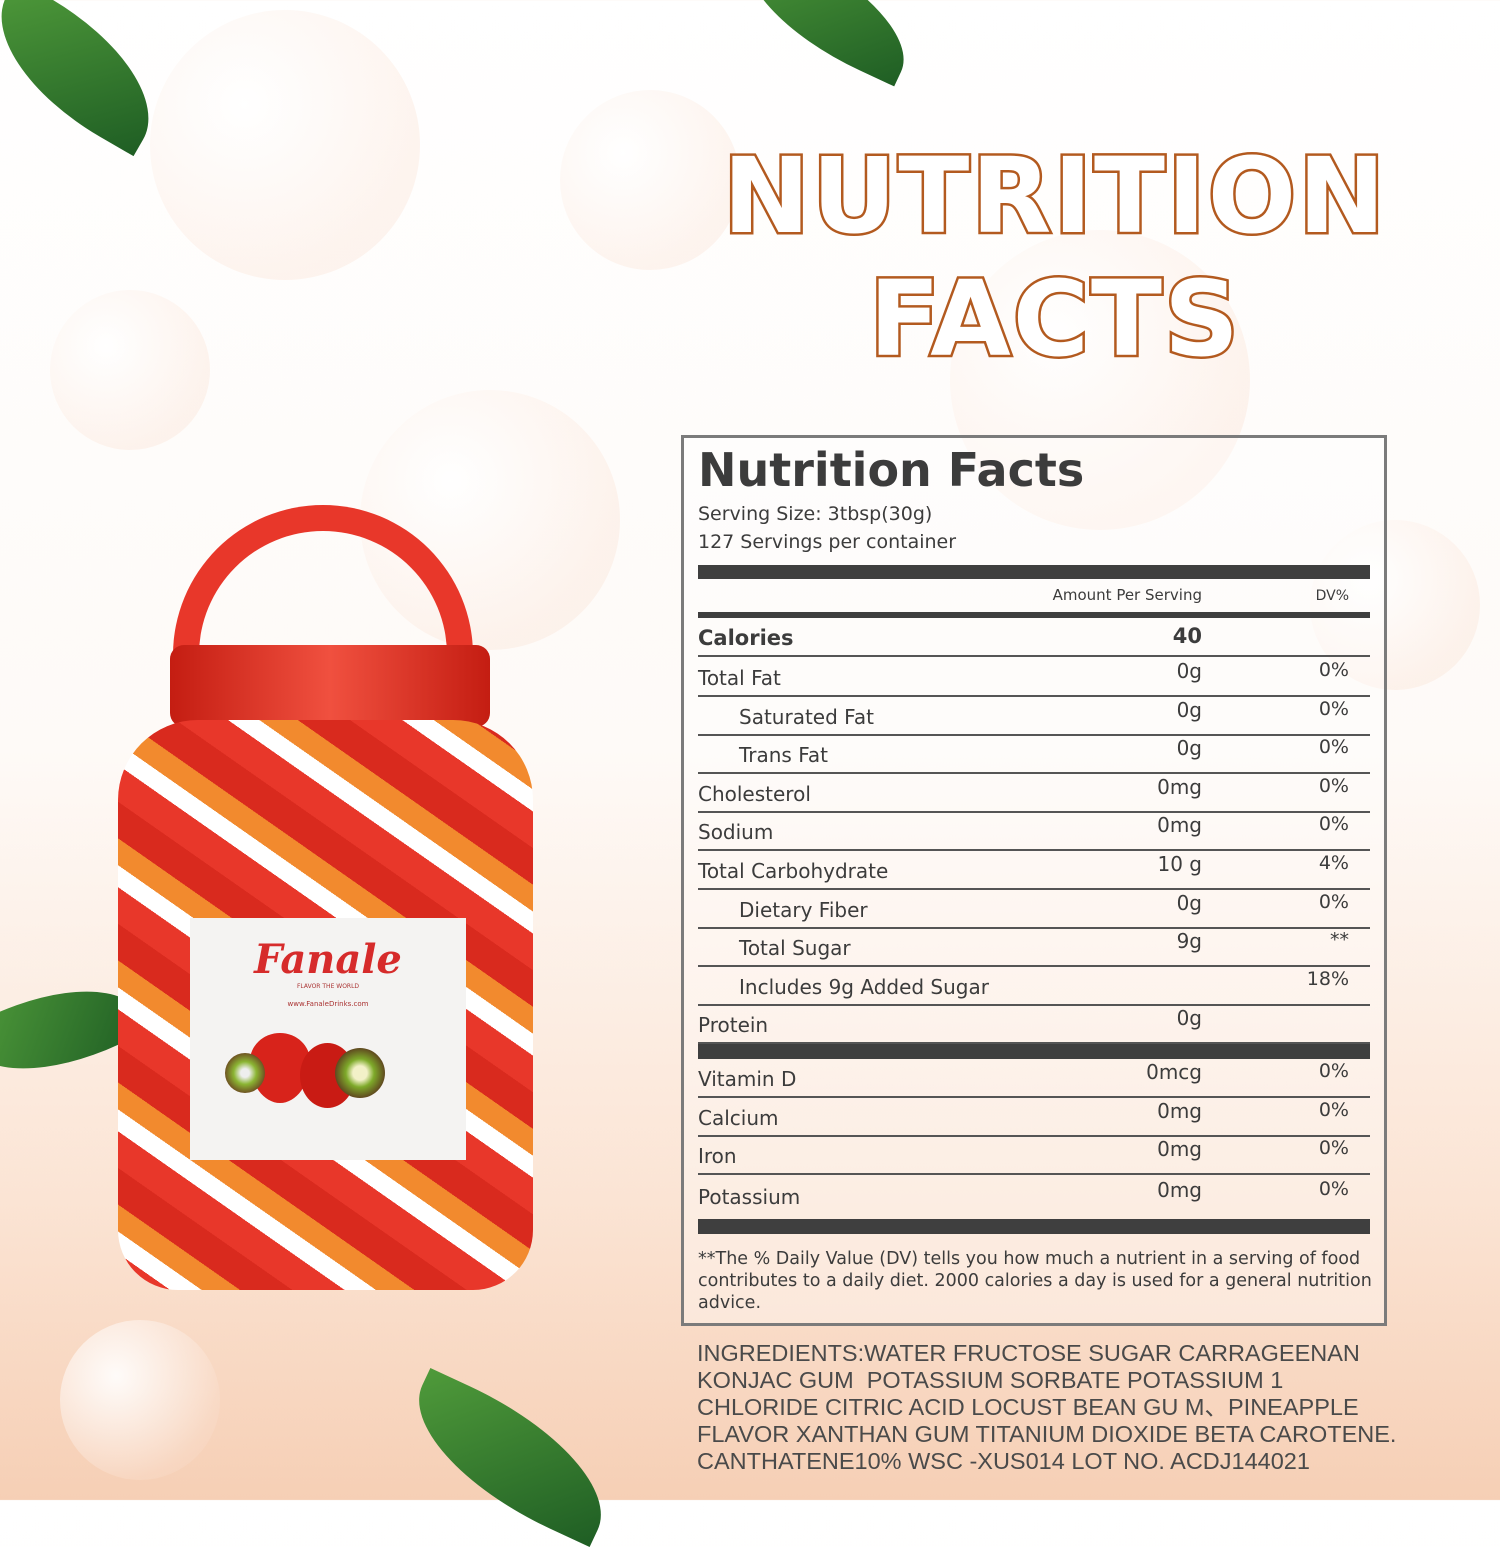  I want to click on nutrient-label: Total Sugar, so click(795, 948).